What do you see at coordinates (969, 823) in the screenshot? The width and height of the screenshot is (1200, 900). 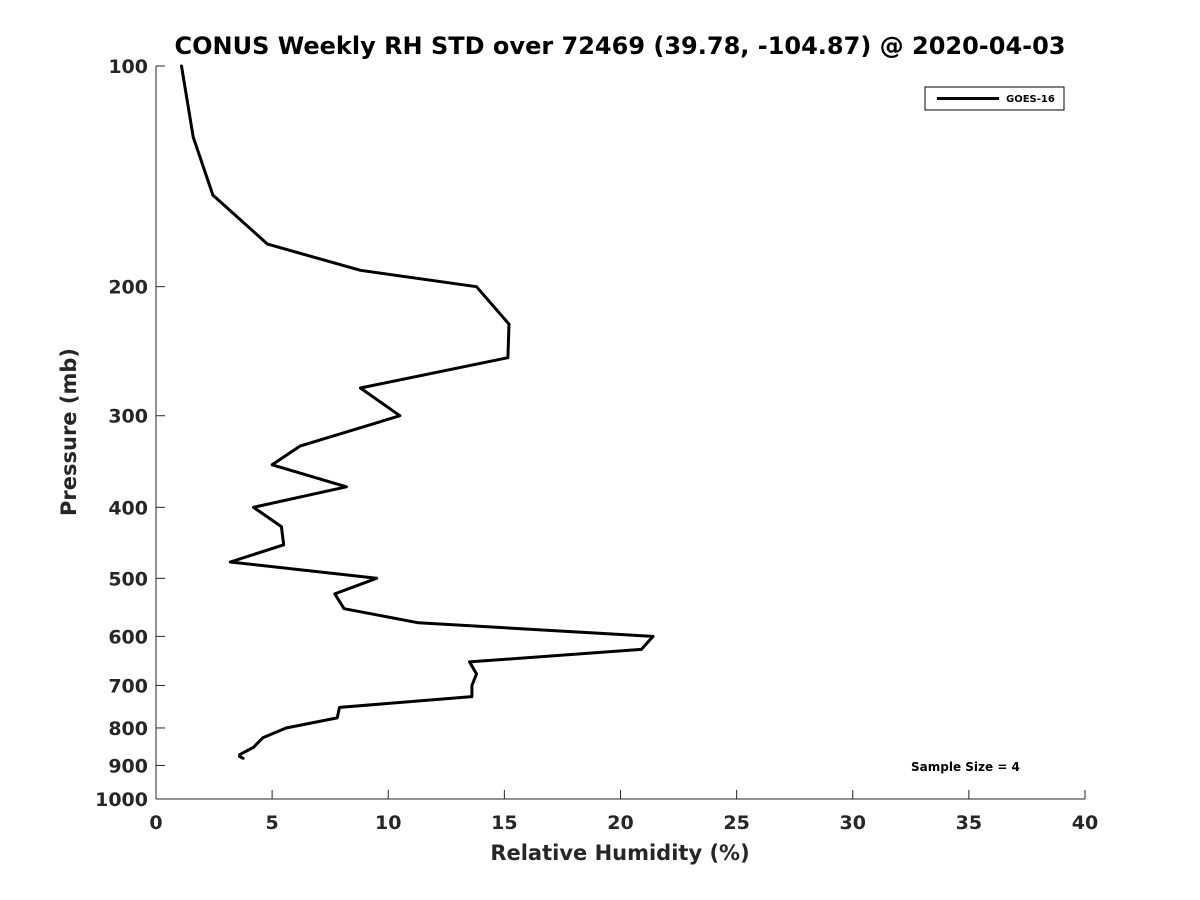 I see `x-tick-label: 35` at bounding box center [969, 823].